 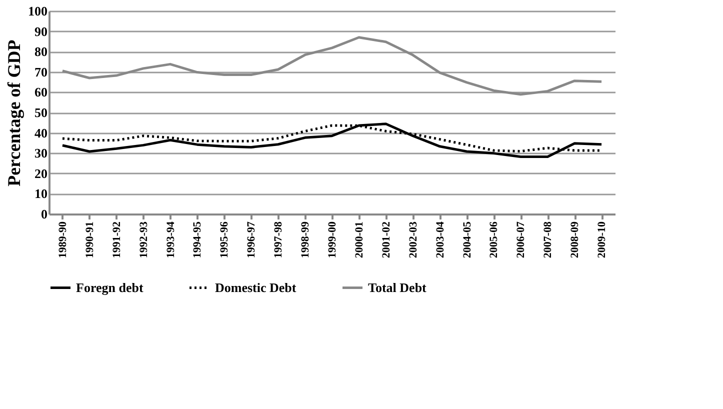 I want to click on y-tick-label: 60, so click(x=41, y=92).